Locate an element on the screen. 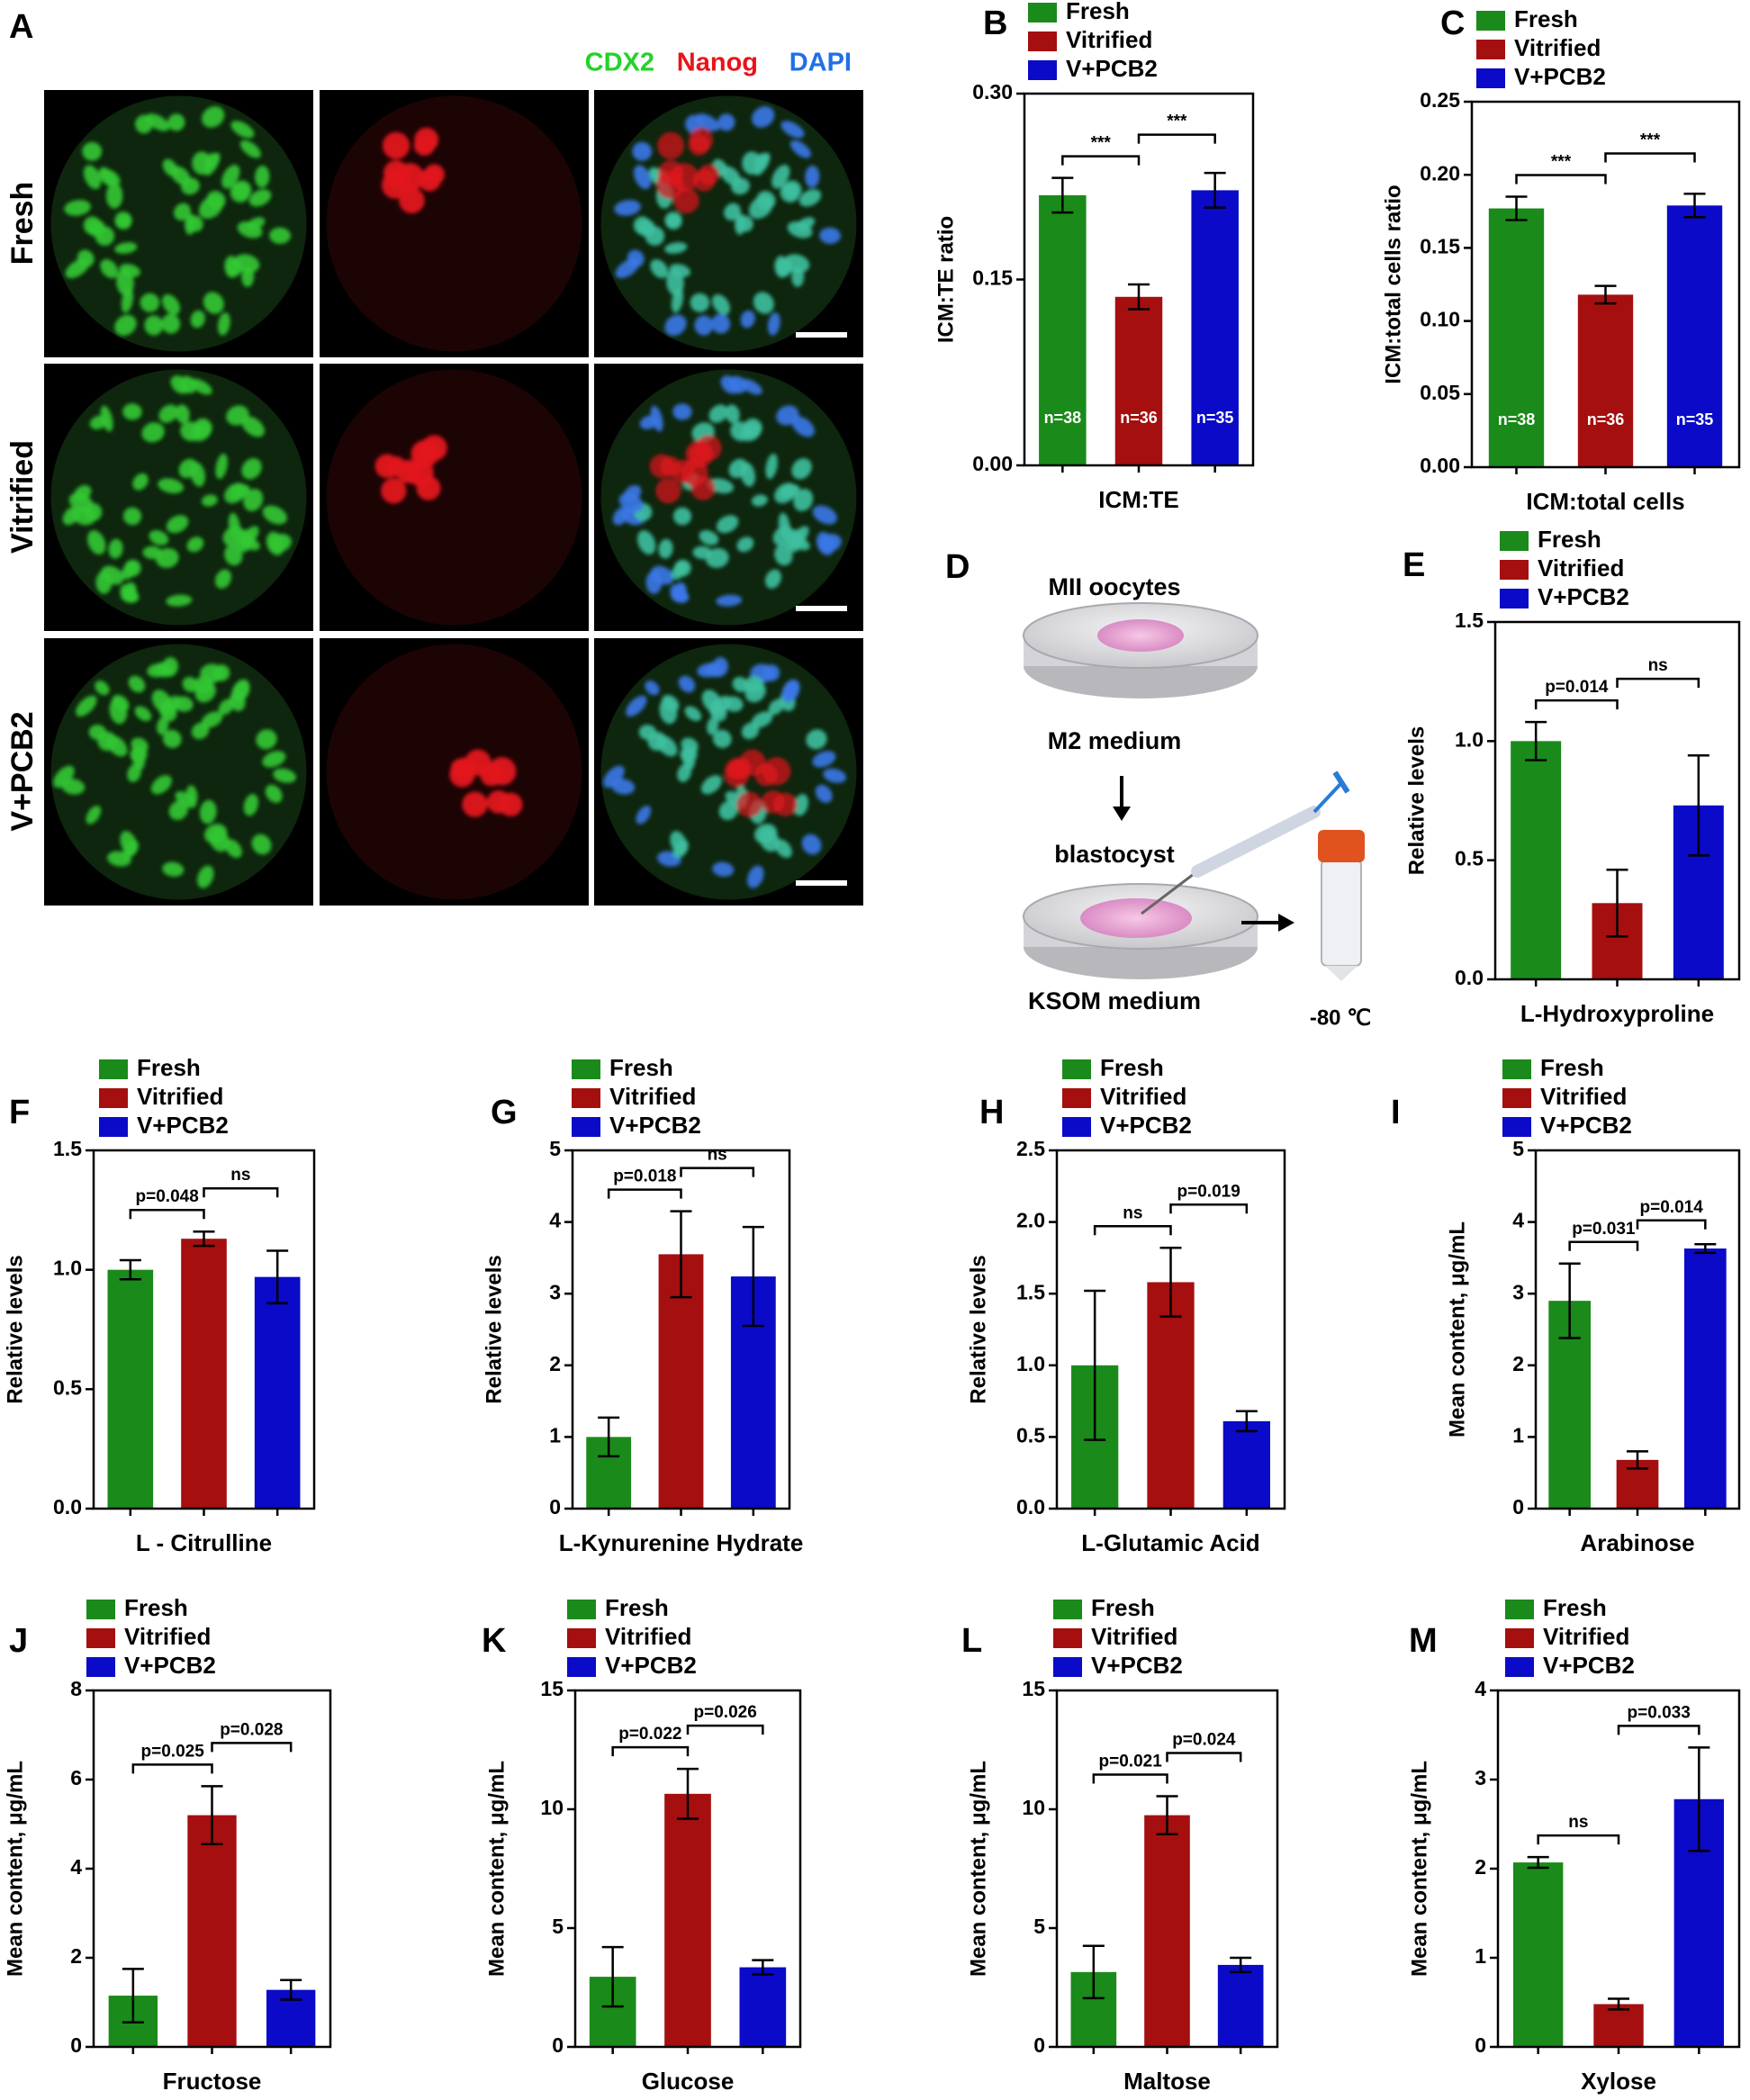 The image size is (1750, 2100). x-axis-label: L-Glutamic Acid is located at coordinates (1170, 1542).